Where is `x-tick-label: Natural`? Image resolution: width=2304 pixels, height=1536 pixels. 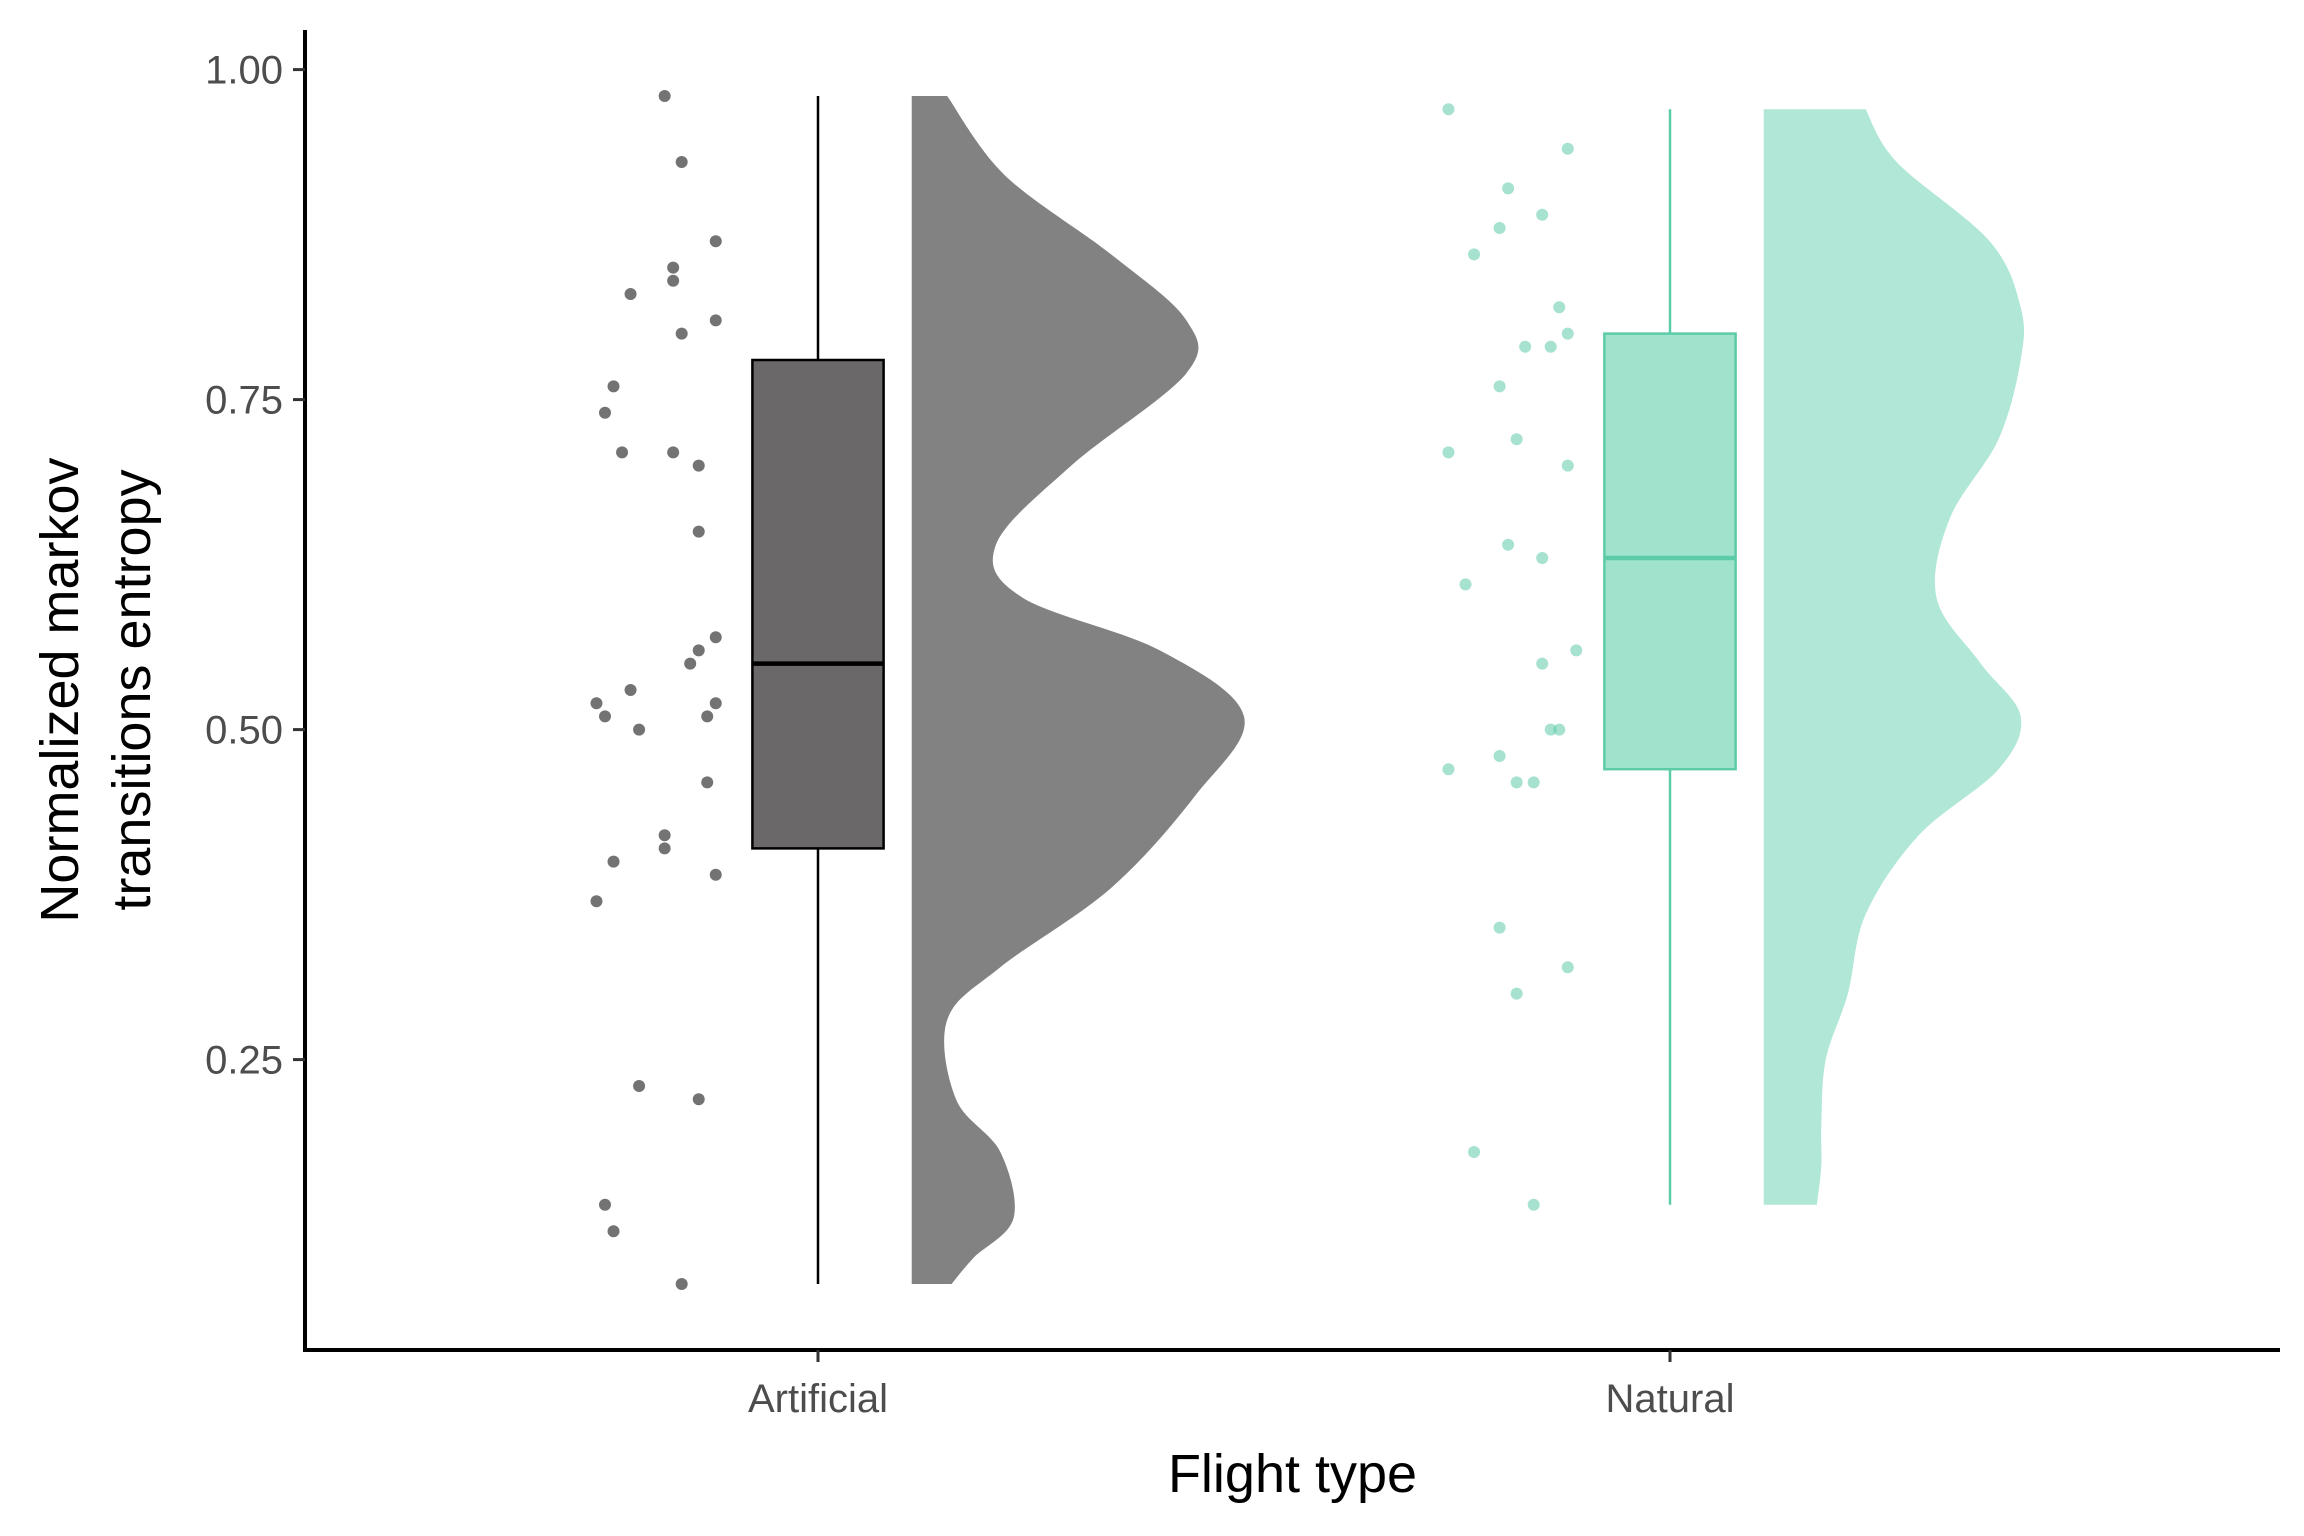 x-tick-label: Natural is located at coordinates (1670, 1399).